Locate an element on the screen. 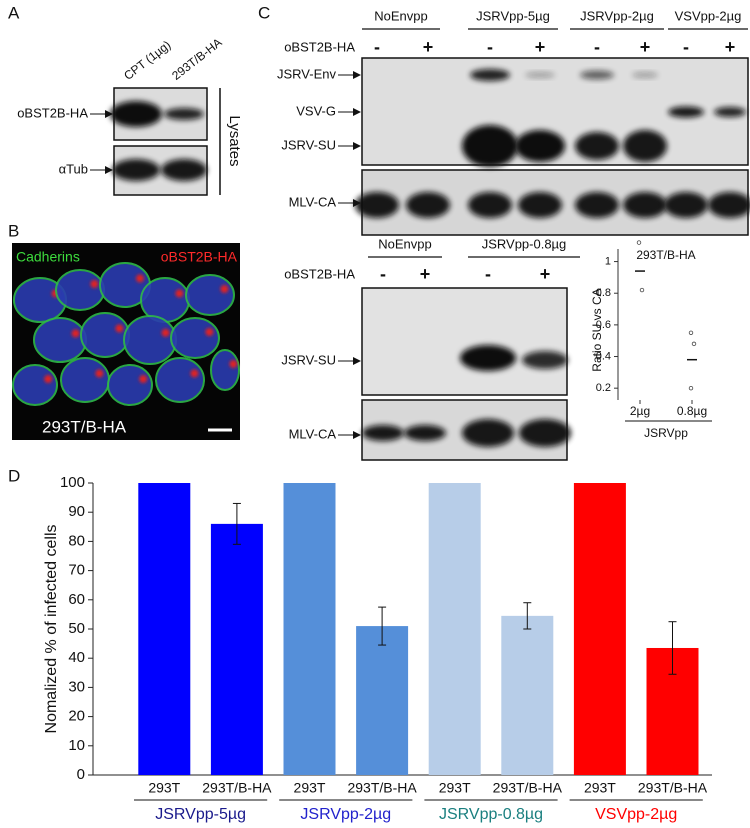 The image size is (750, 828). y-tick-label: 90 is located at coordinates (76, 511).